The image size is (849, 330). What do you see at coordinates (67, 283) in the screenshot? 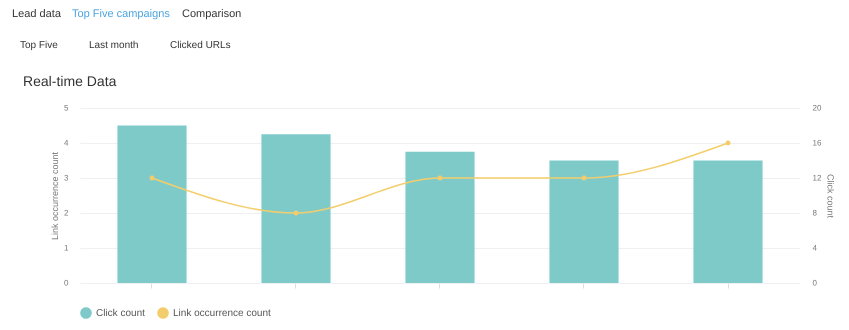
I see `y-tick-label: 0` at bounding box center [67, 283].